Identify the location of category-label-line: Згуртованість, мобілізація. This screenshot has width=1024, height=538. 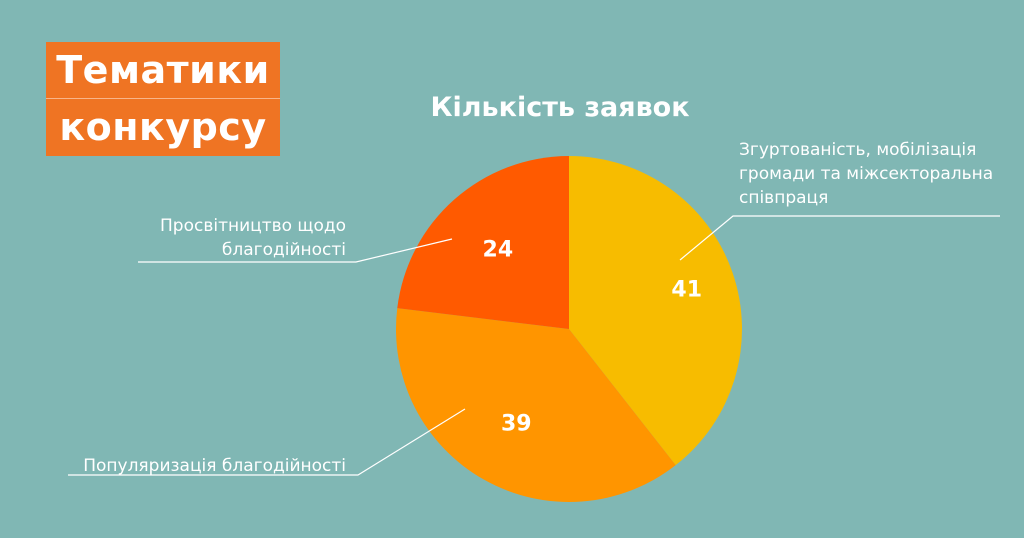
(858, 150).